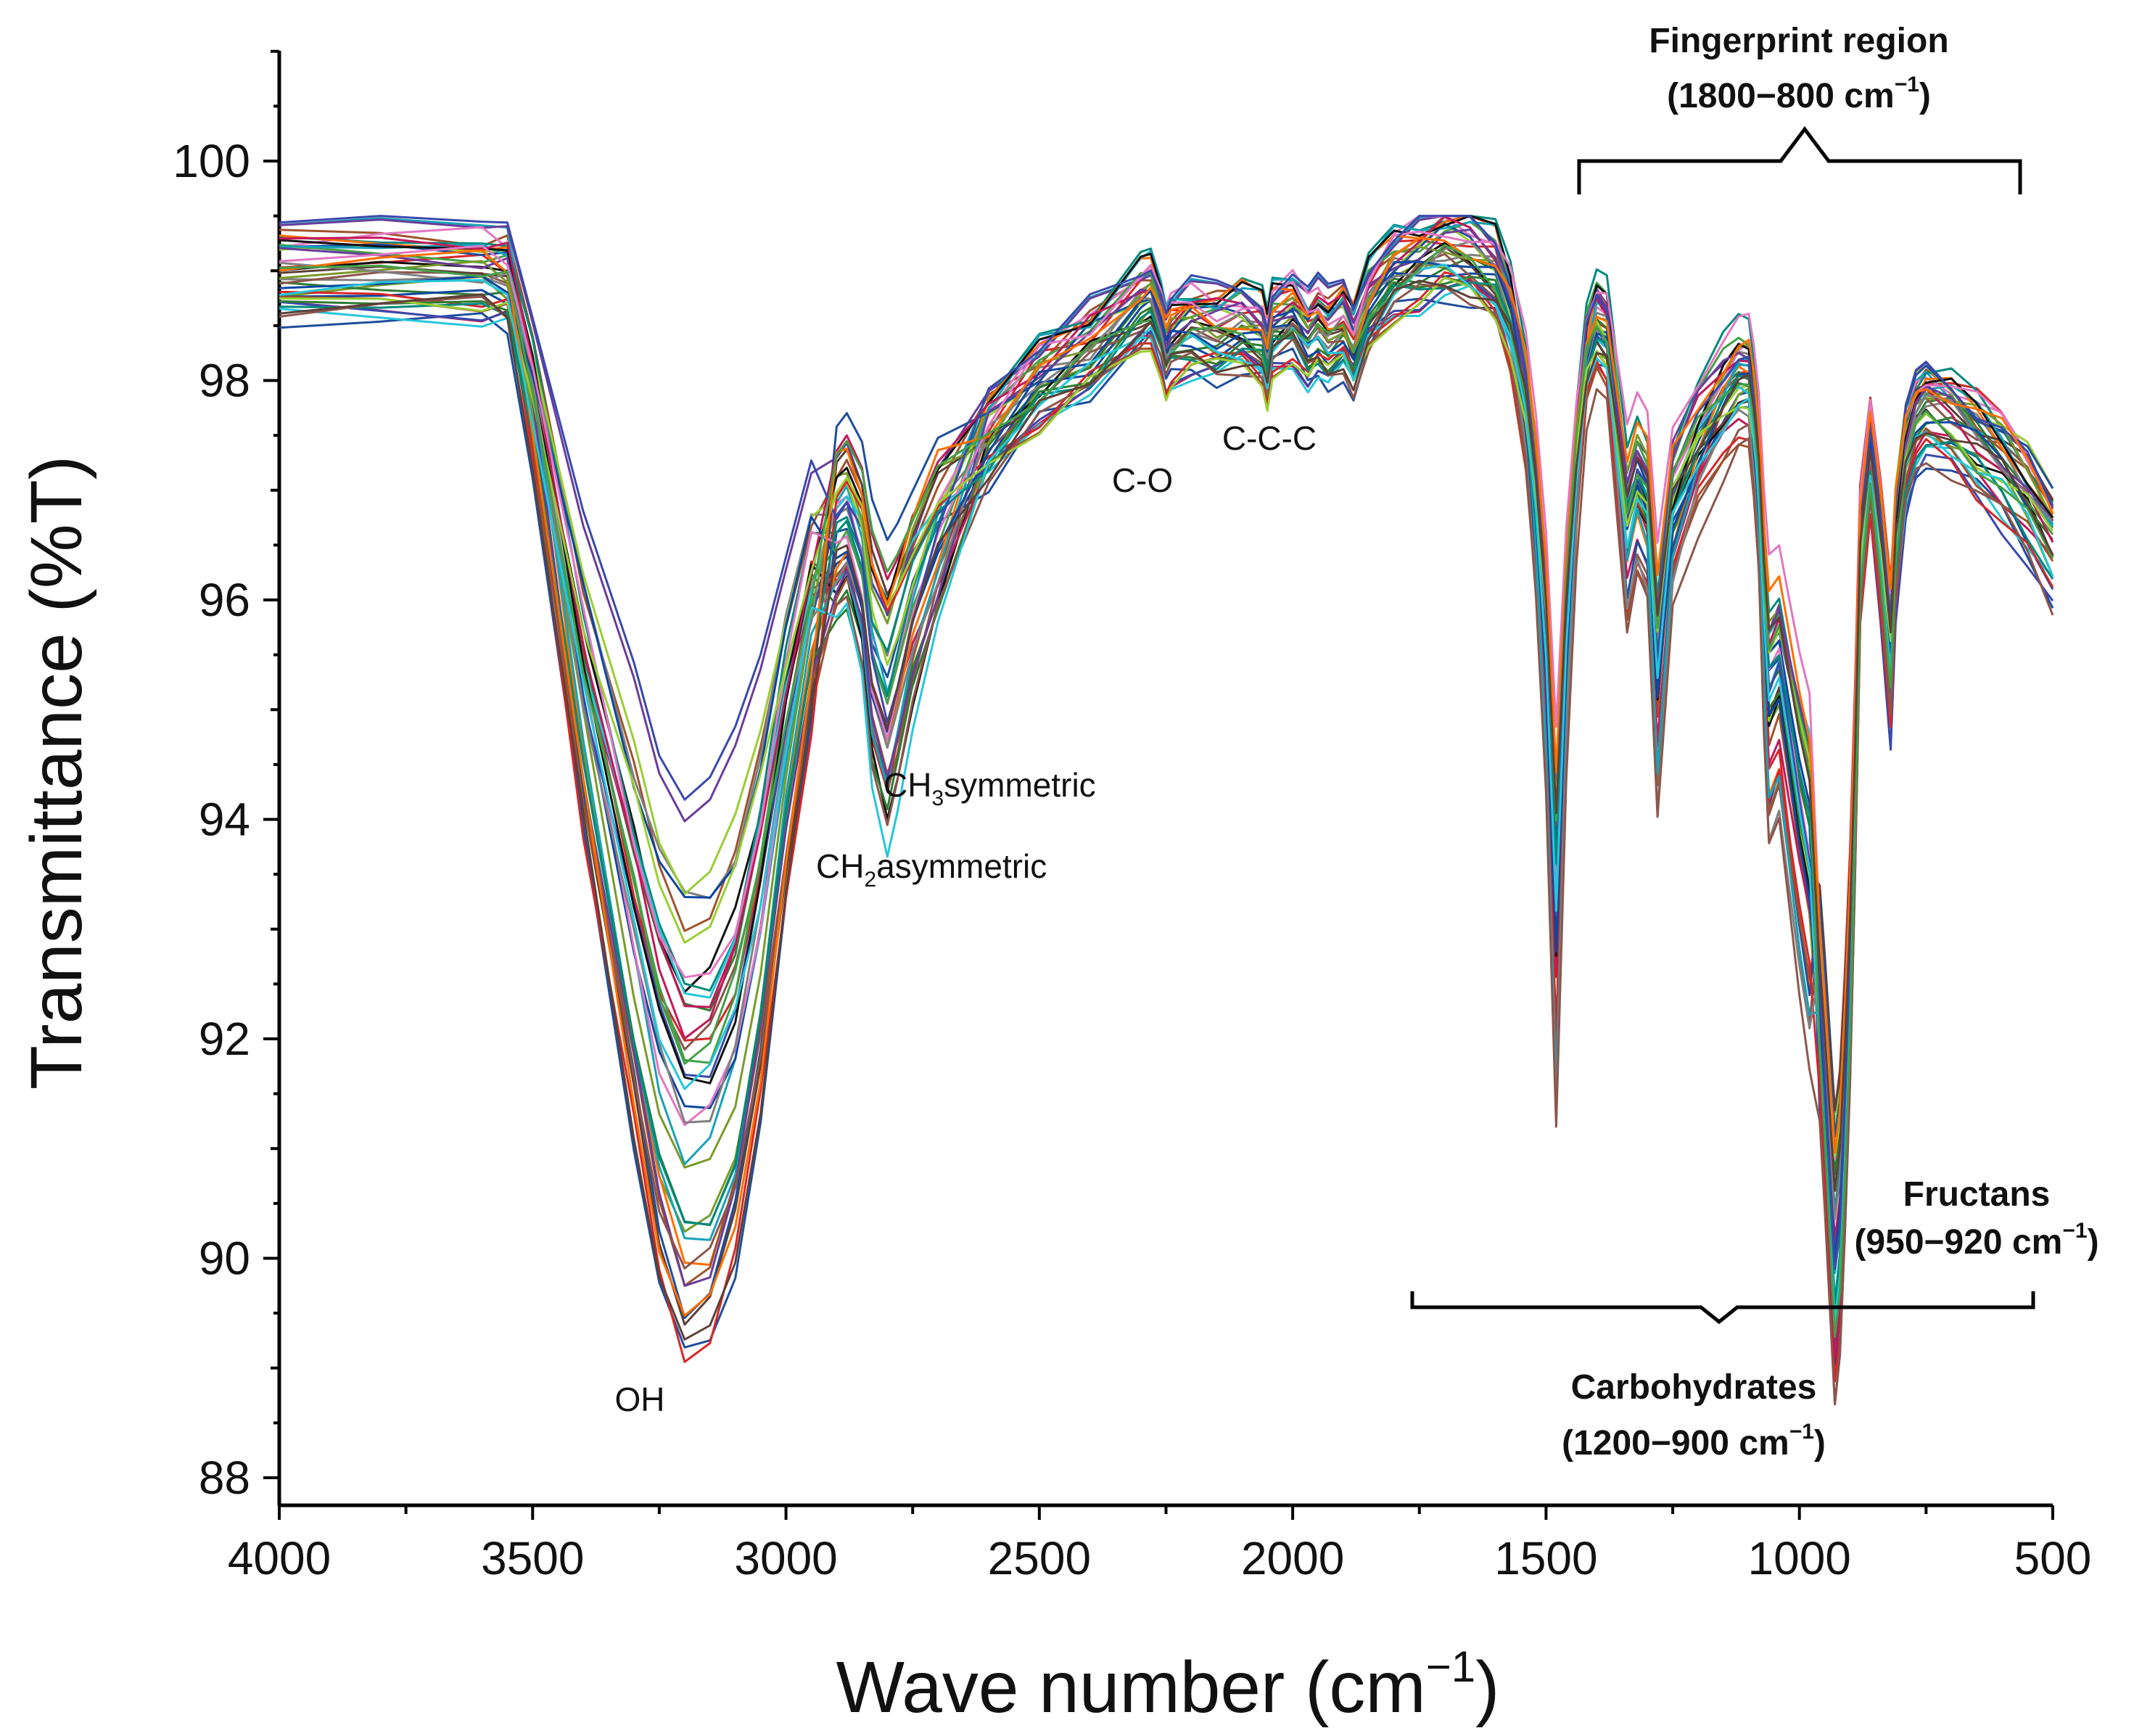 This screenshot has height=1736, width=2134. What do you see at coordinates (1977, 1194) in the screenshot?
I see `fructans-label-line1: Fructans` at bounding box center [1977, 1194].